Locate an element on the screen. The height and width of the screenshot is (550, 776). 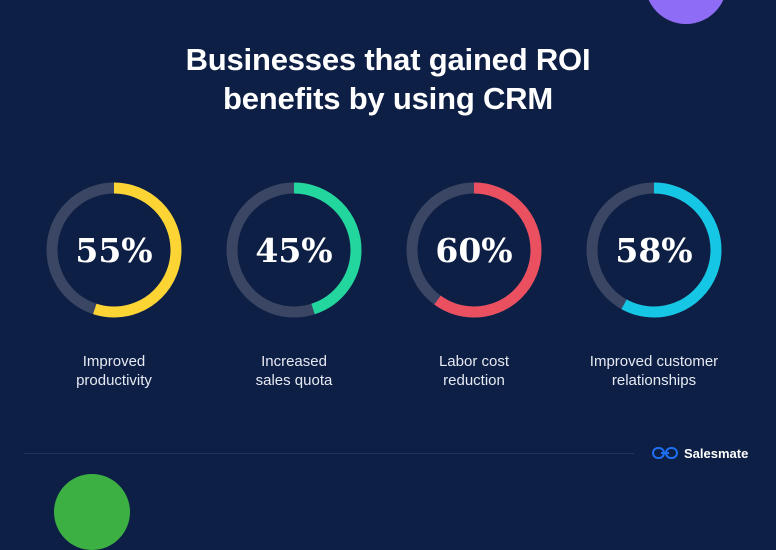
footer-divider is located at coordinates (329, 453).